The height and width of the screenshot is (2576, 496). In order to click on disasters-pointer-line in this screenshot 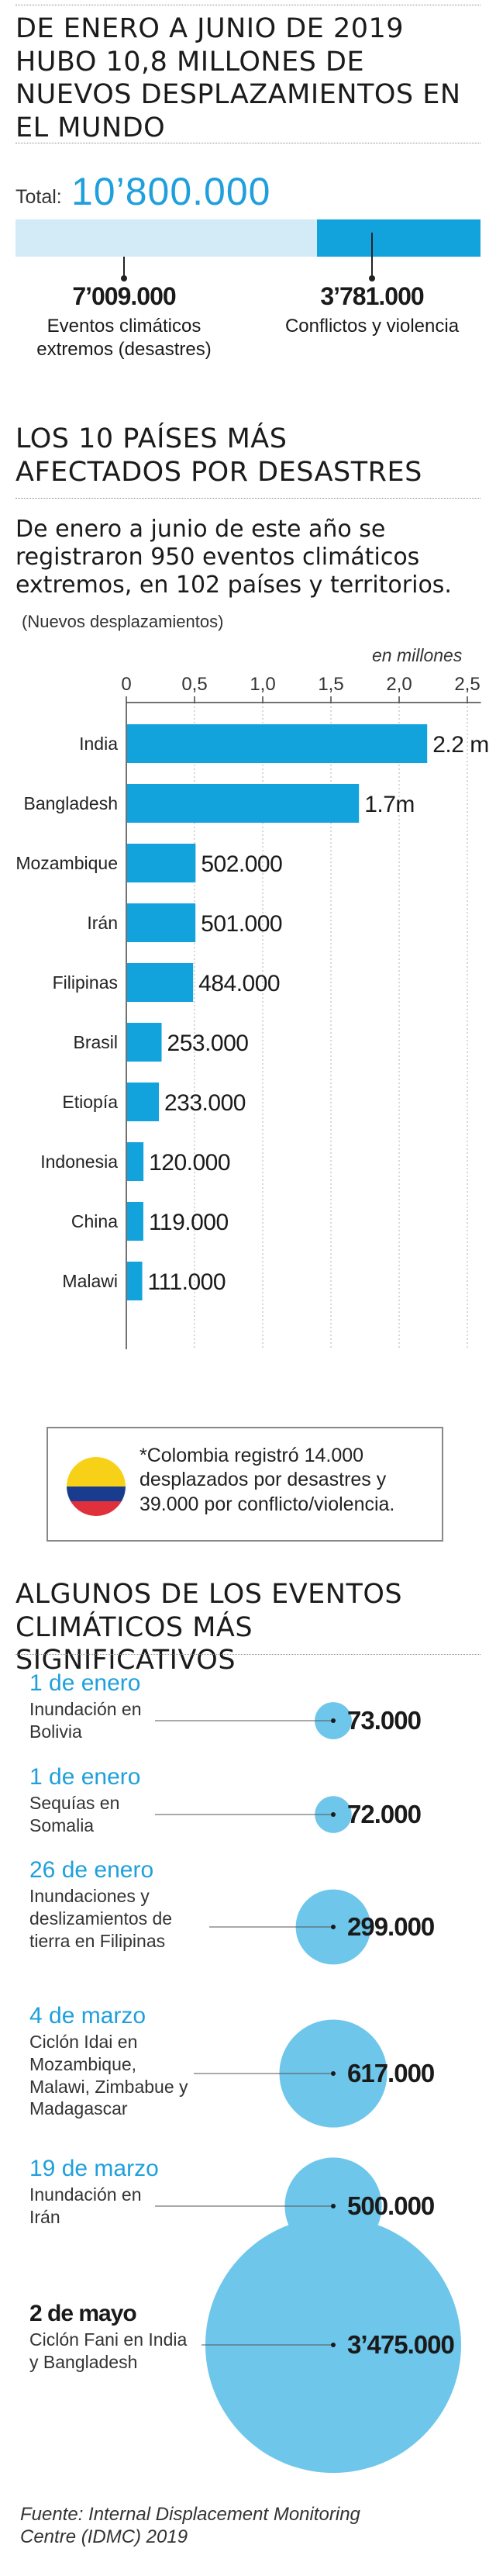, I will do `click(124, 268)`.